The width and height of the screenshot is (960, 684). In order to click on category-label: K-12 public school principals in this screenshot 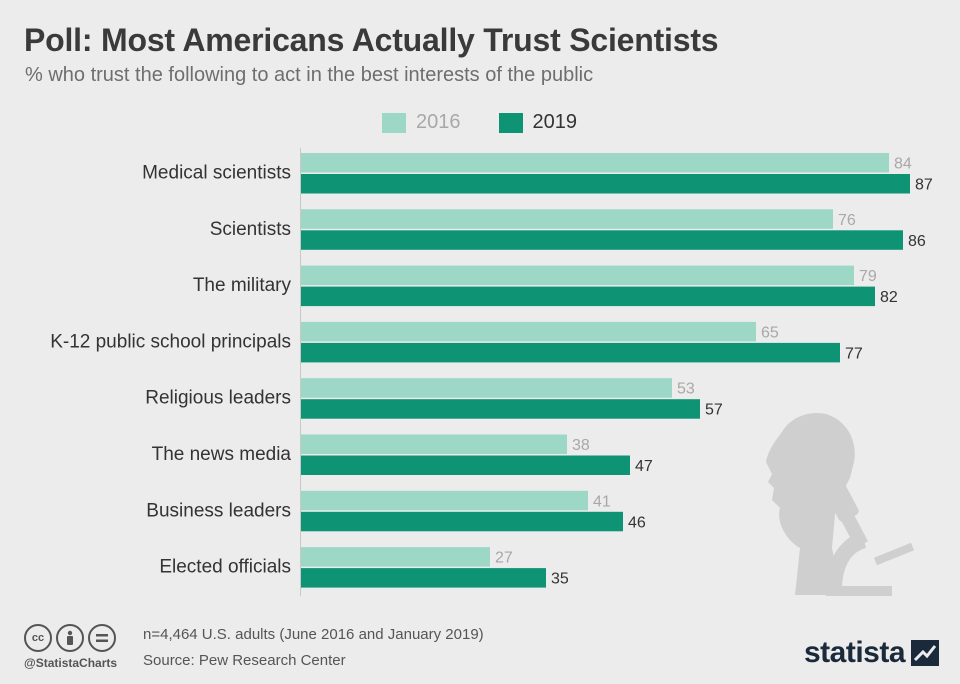, I will do `click(170, 341)`.